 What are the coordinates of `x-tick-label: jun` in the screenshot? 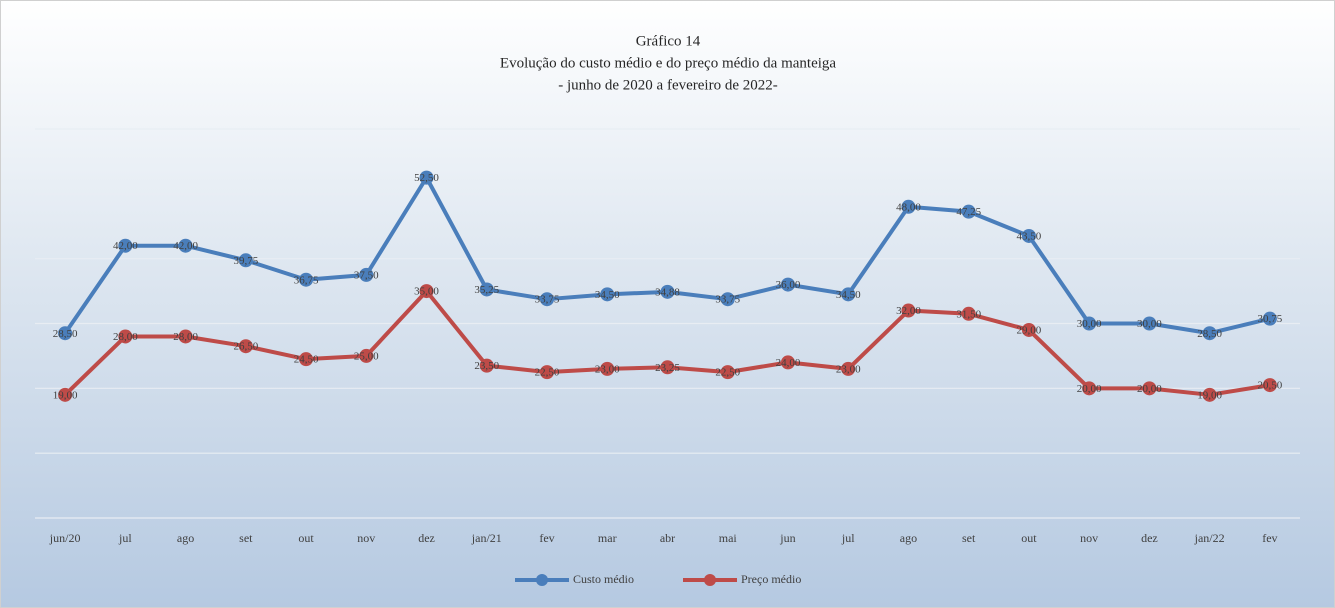 It's located at (787, 538).